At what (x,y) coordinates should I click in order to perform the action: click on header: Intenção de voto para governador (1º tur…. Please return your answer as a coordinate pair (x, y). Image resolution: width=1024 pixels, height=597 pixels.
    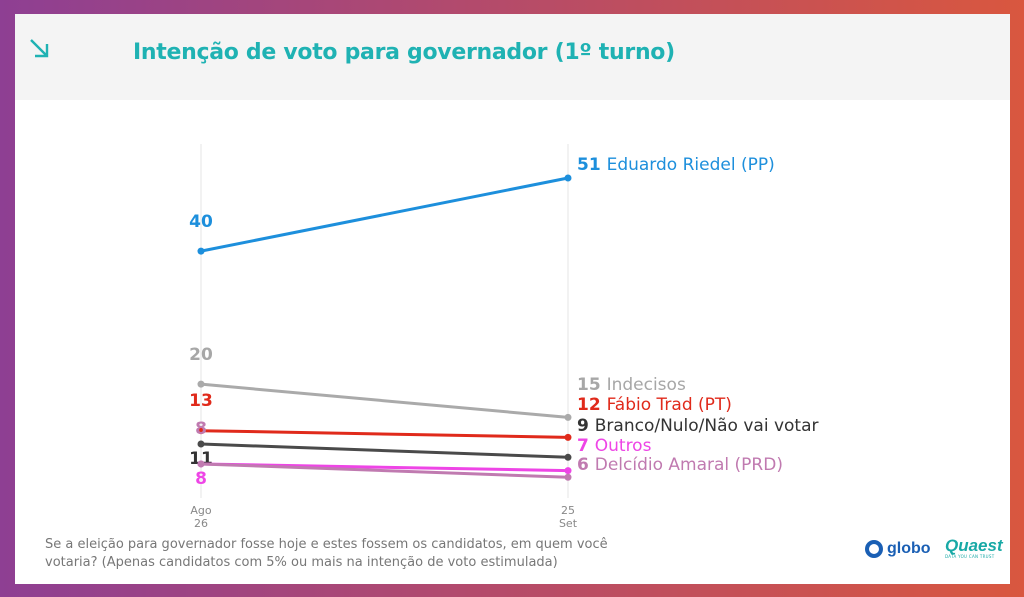
    Looking at the image, I should click on (512, 57).